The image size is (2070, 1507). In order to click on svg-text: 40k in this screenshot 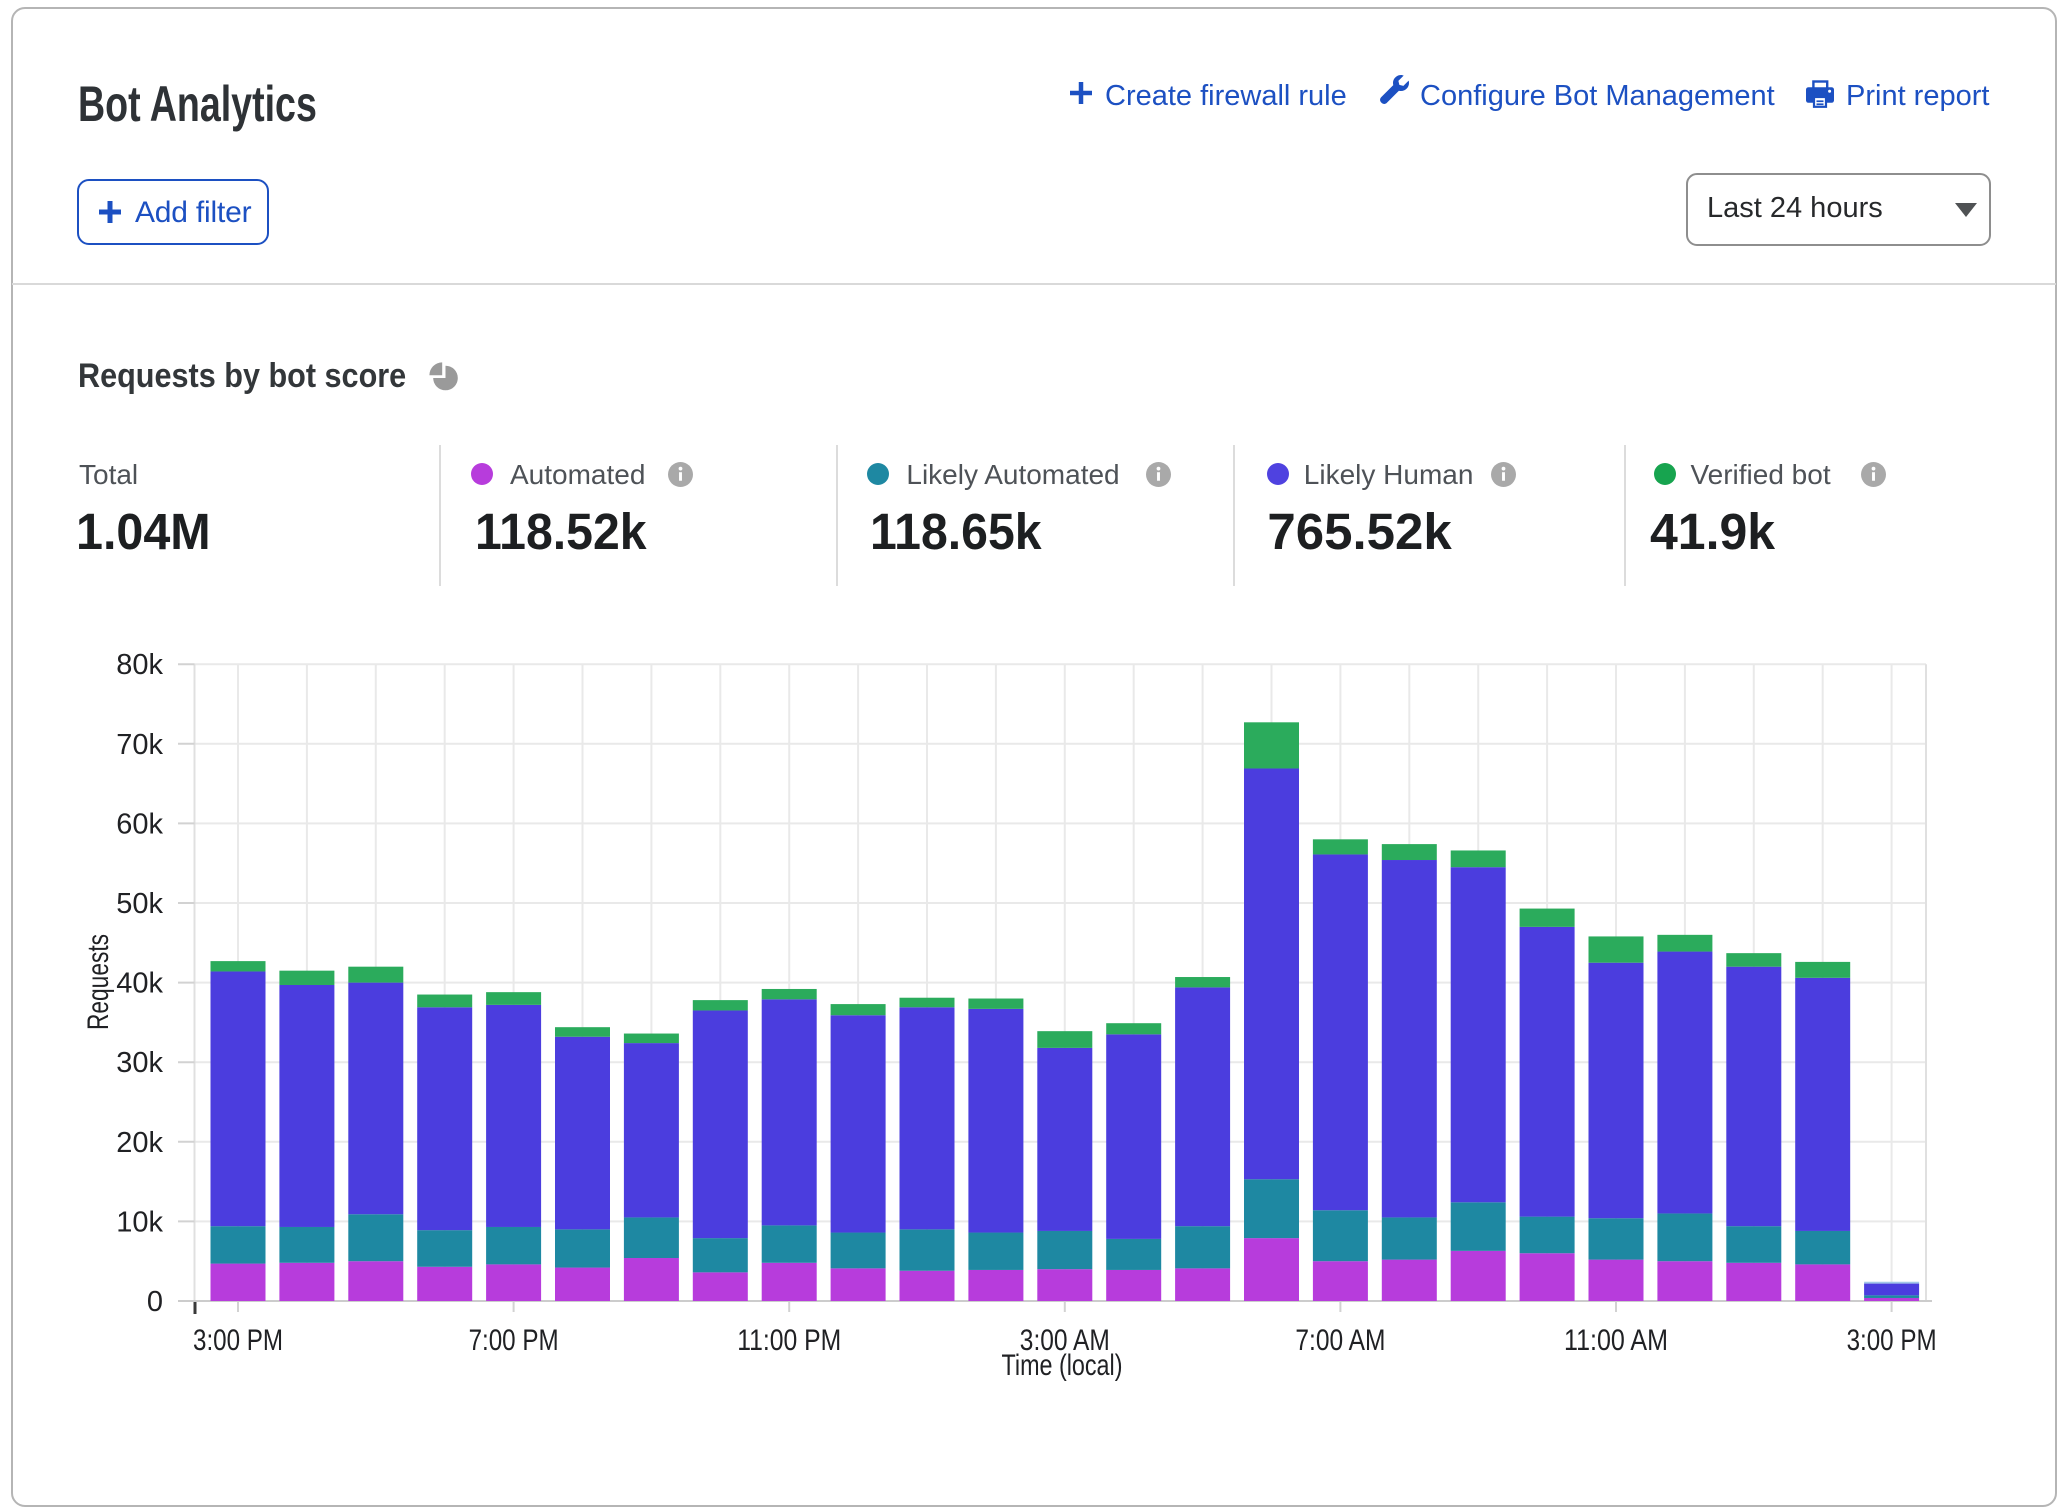, I will do `click(139, 984)`.